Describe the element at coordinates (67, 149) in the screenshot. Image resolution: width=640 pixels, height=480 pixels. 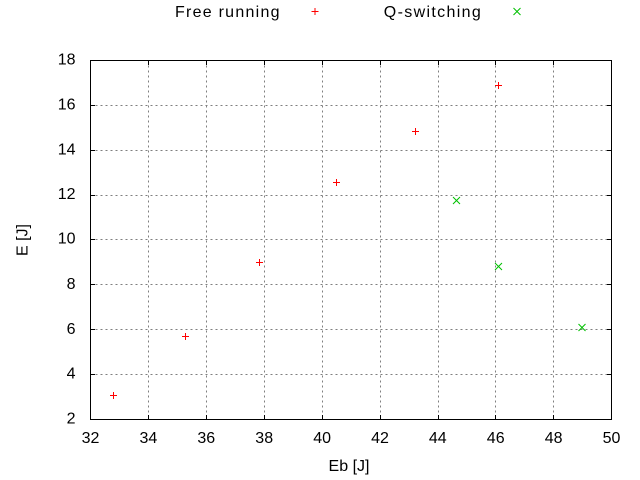
I see `svg-text: 14` at that location.